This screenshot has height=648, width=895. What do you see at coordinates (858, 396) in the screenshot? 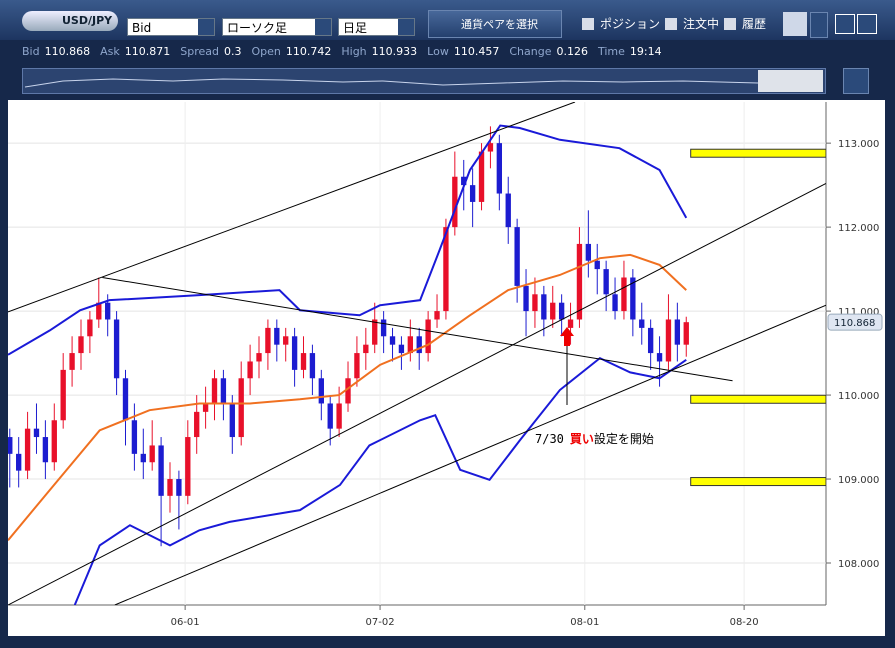
I see `y-tick-label: 110.000` at bounding box center [858, 396].